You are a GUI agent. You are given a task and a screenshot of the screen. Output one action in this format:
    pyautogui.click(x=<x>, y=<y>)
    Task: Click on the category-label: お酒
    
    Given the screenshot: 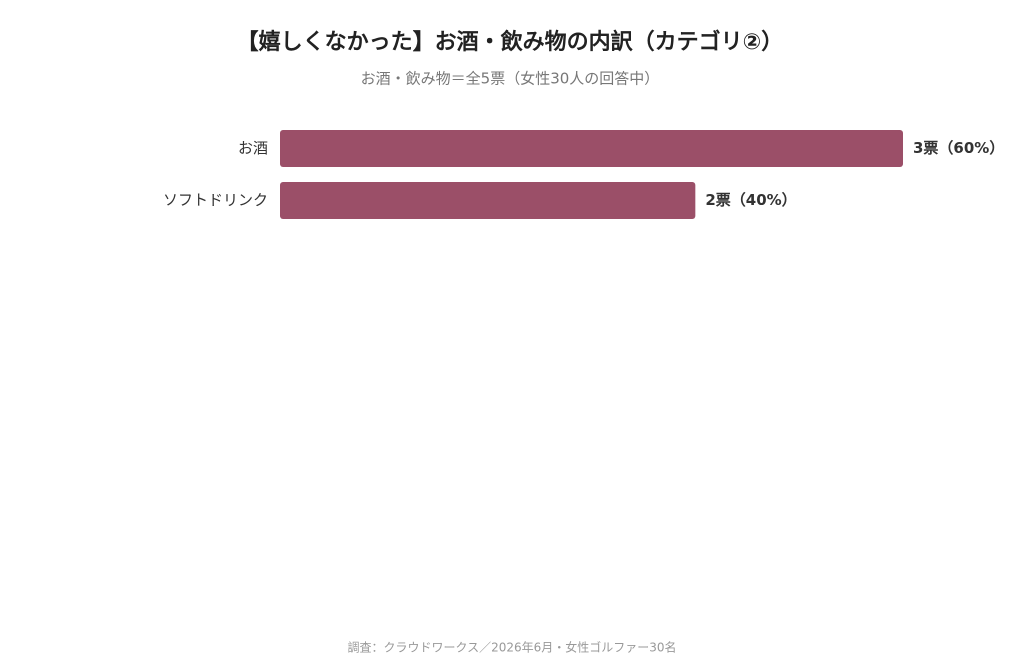 What is the action you would take?
    pyautogui.click(x=253, y=148)
    